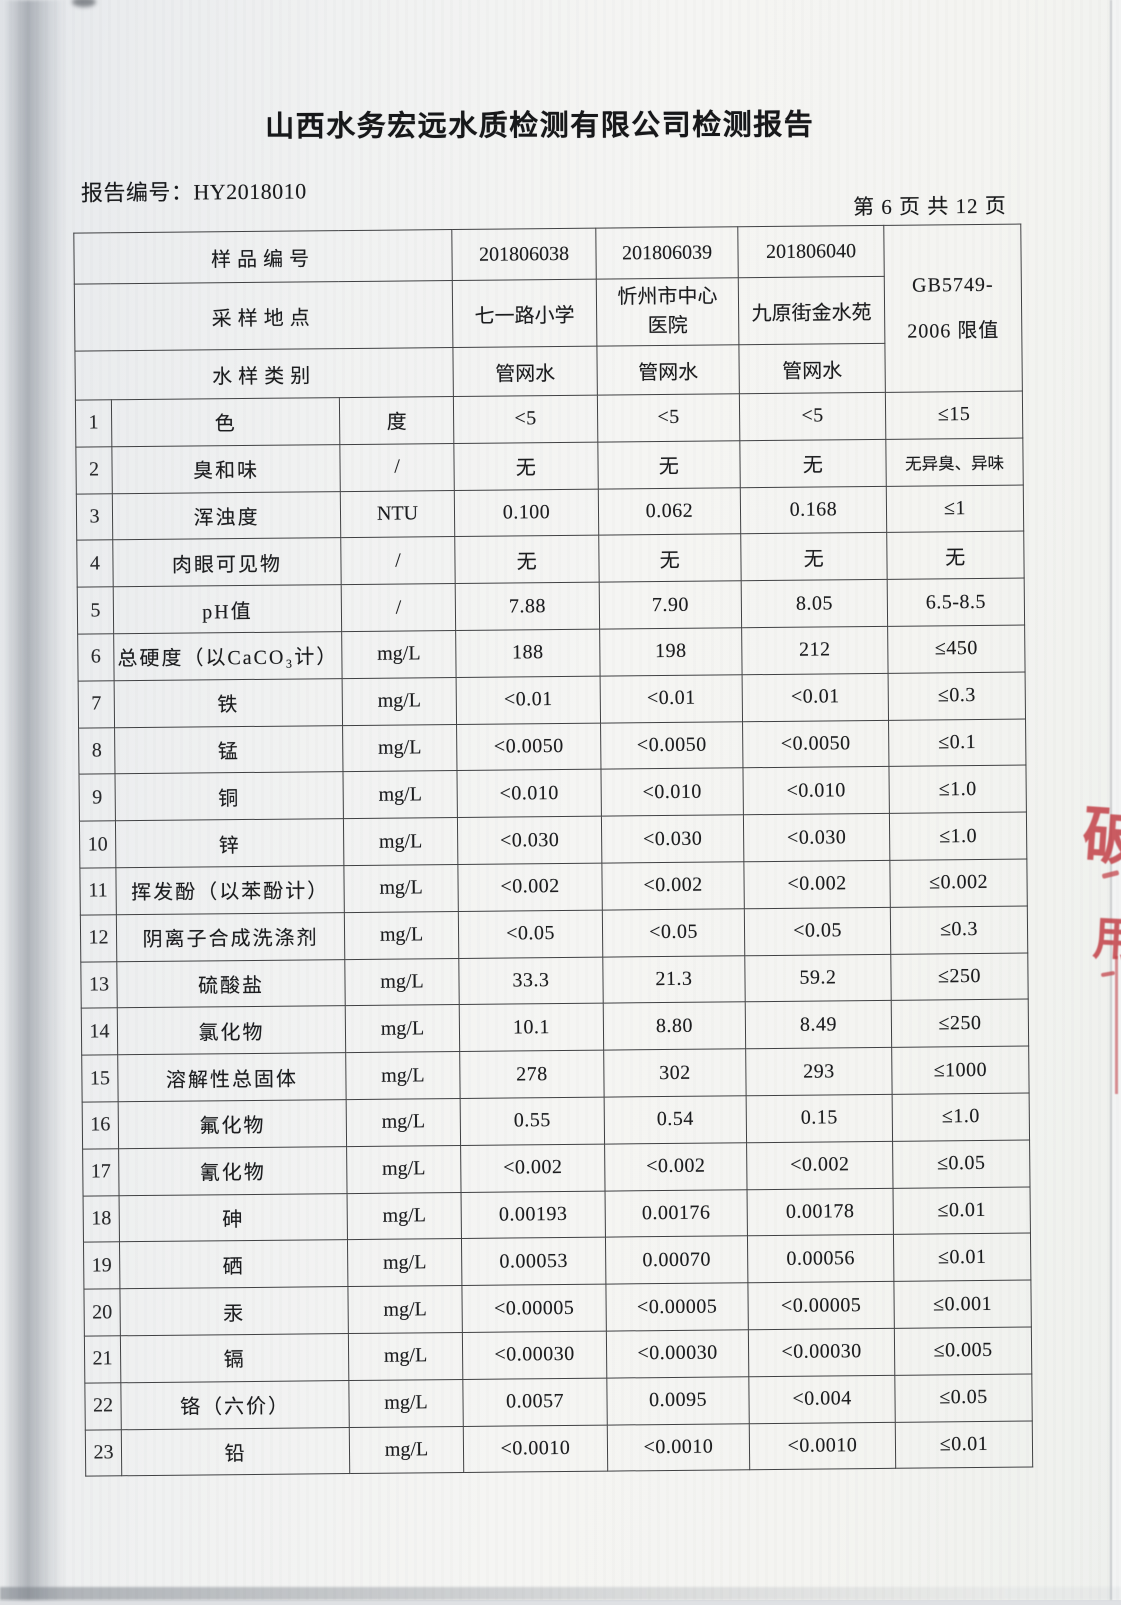  What do you see at coordinates (960, 1070) in the screenshot?
I see `limit-cell: ≤1000` at bounding box center [960, 1070].